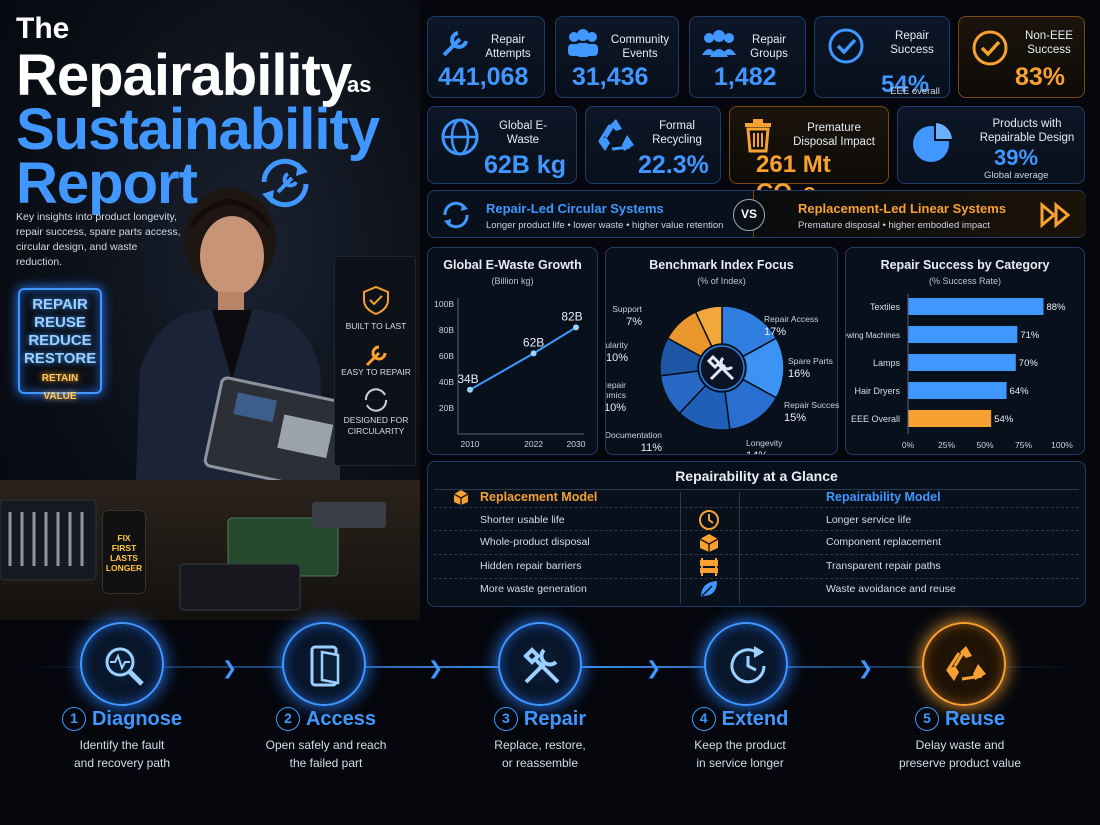 Image resolution: width=1100 pixels, height=825 pixels. What do you see at coordinates (512, 281) in the screenshot?
I see `chart-subtitle: (Billion kg)` at bounding box center [512, 281].